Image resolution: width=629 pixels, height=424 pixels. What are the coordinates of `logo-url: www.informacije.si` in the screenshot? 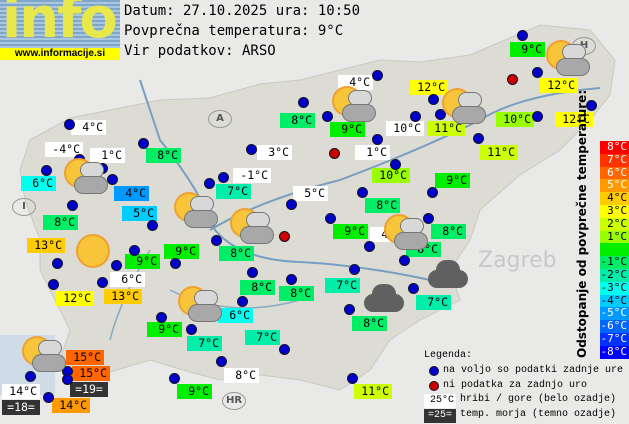 It's located at (60, 54).